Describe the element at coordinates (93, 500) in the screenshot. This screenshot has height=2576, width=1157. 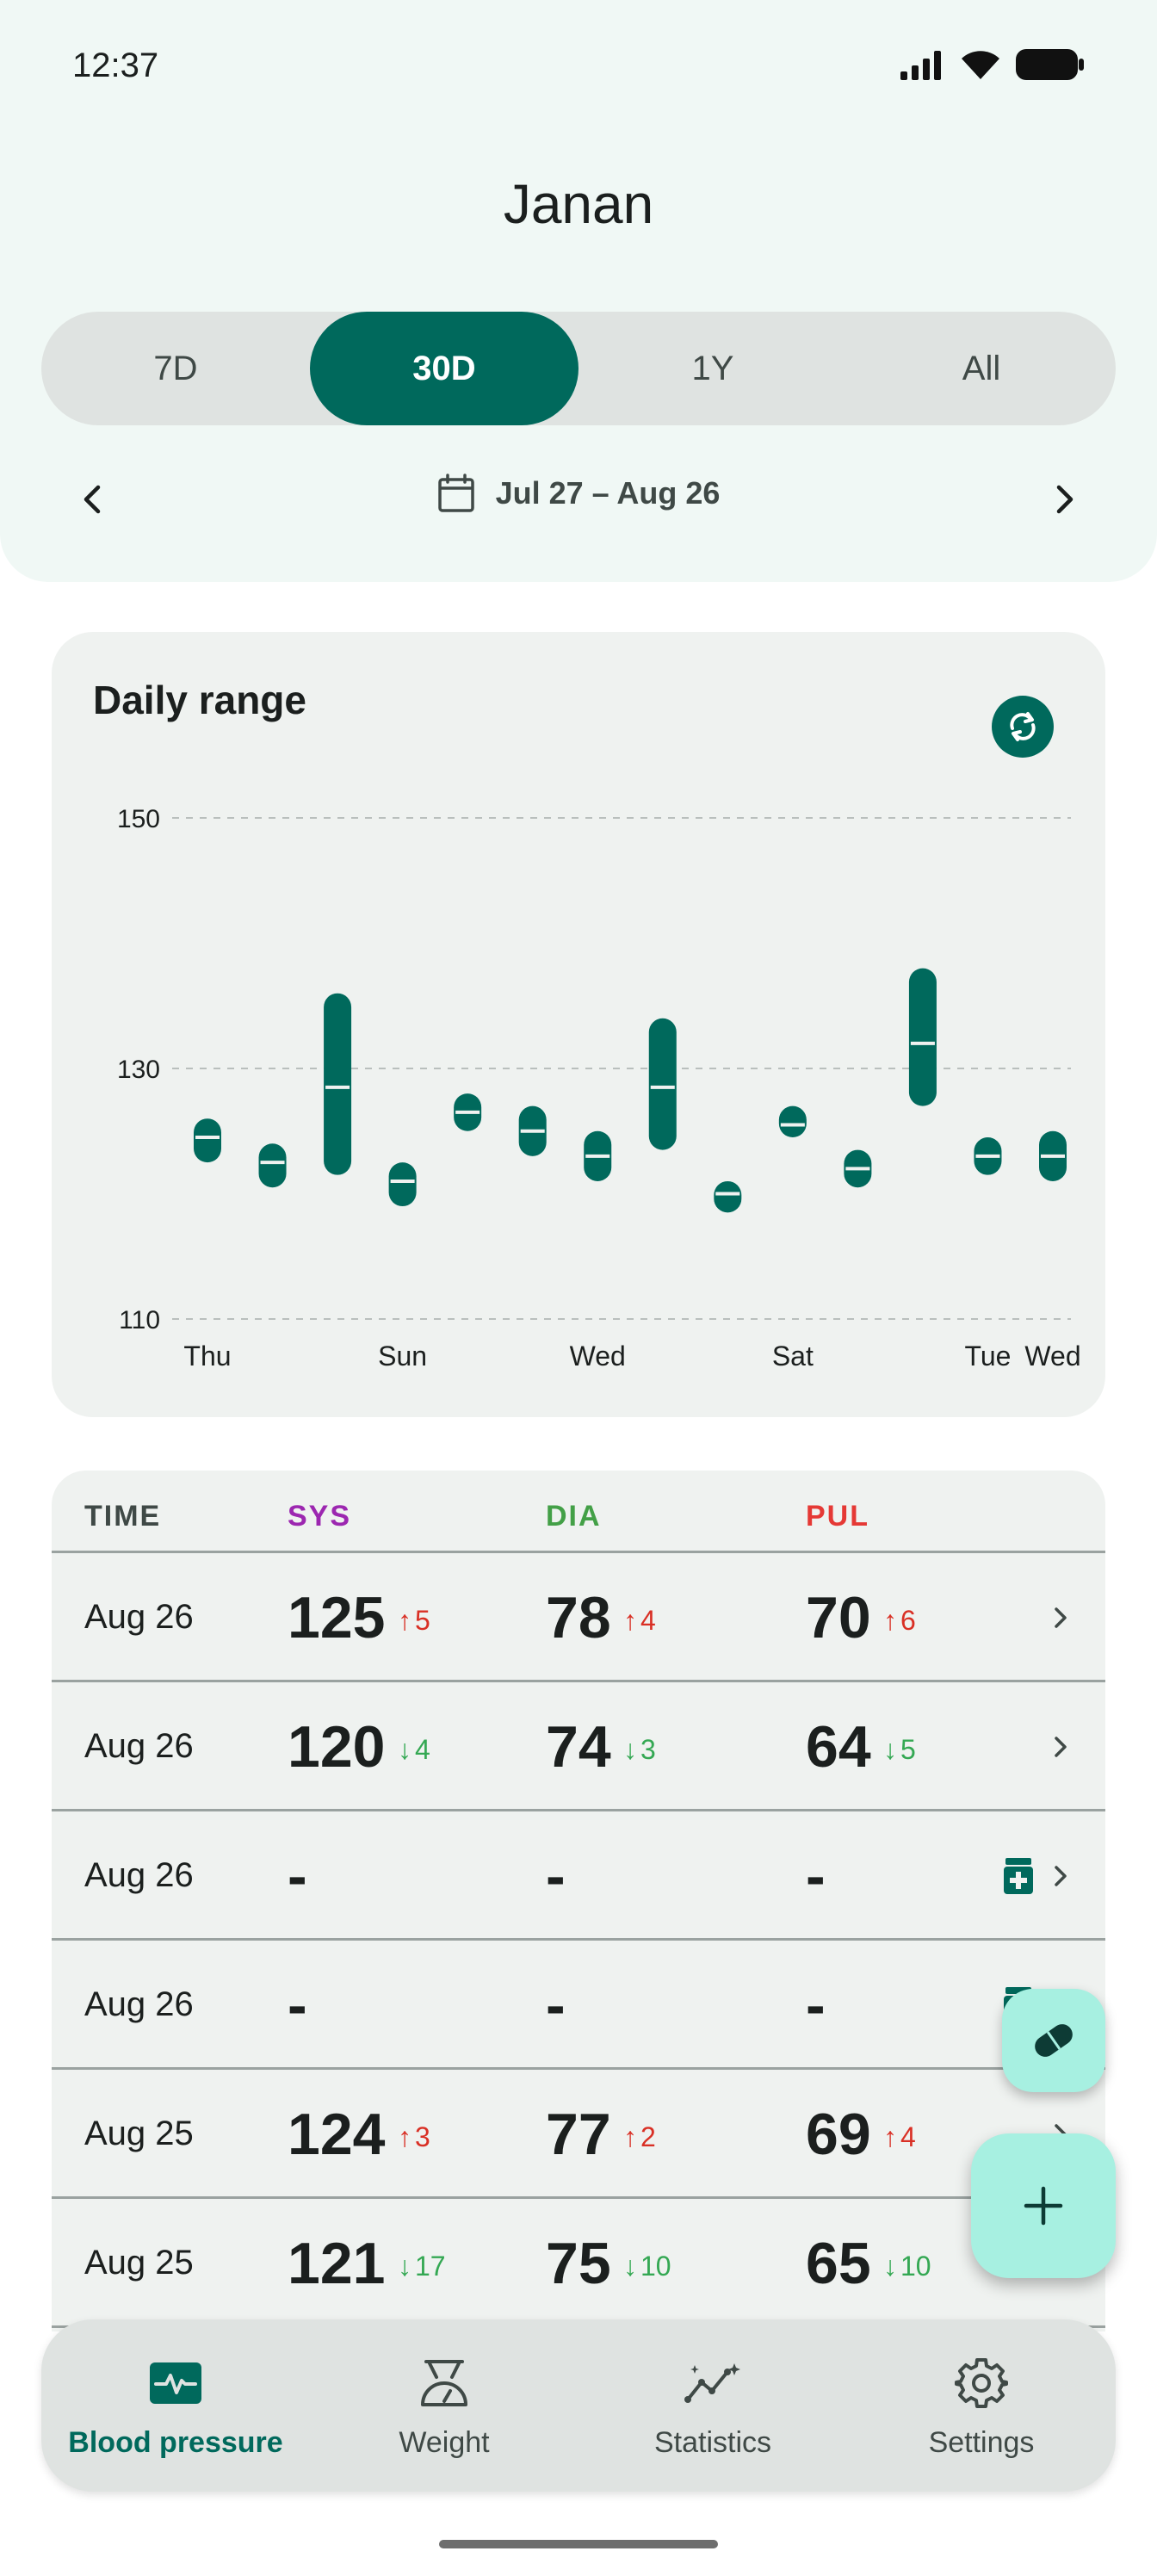
I see `chevron-left-icon` at that location.